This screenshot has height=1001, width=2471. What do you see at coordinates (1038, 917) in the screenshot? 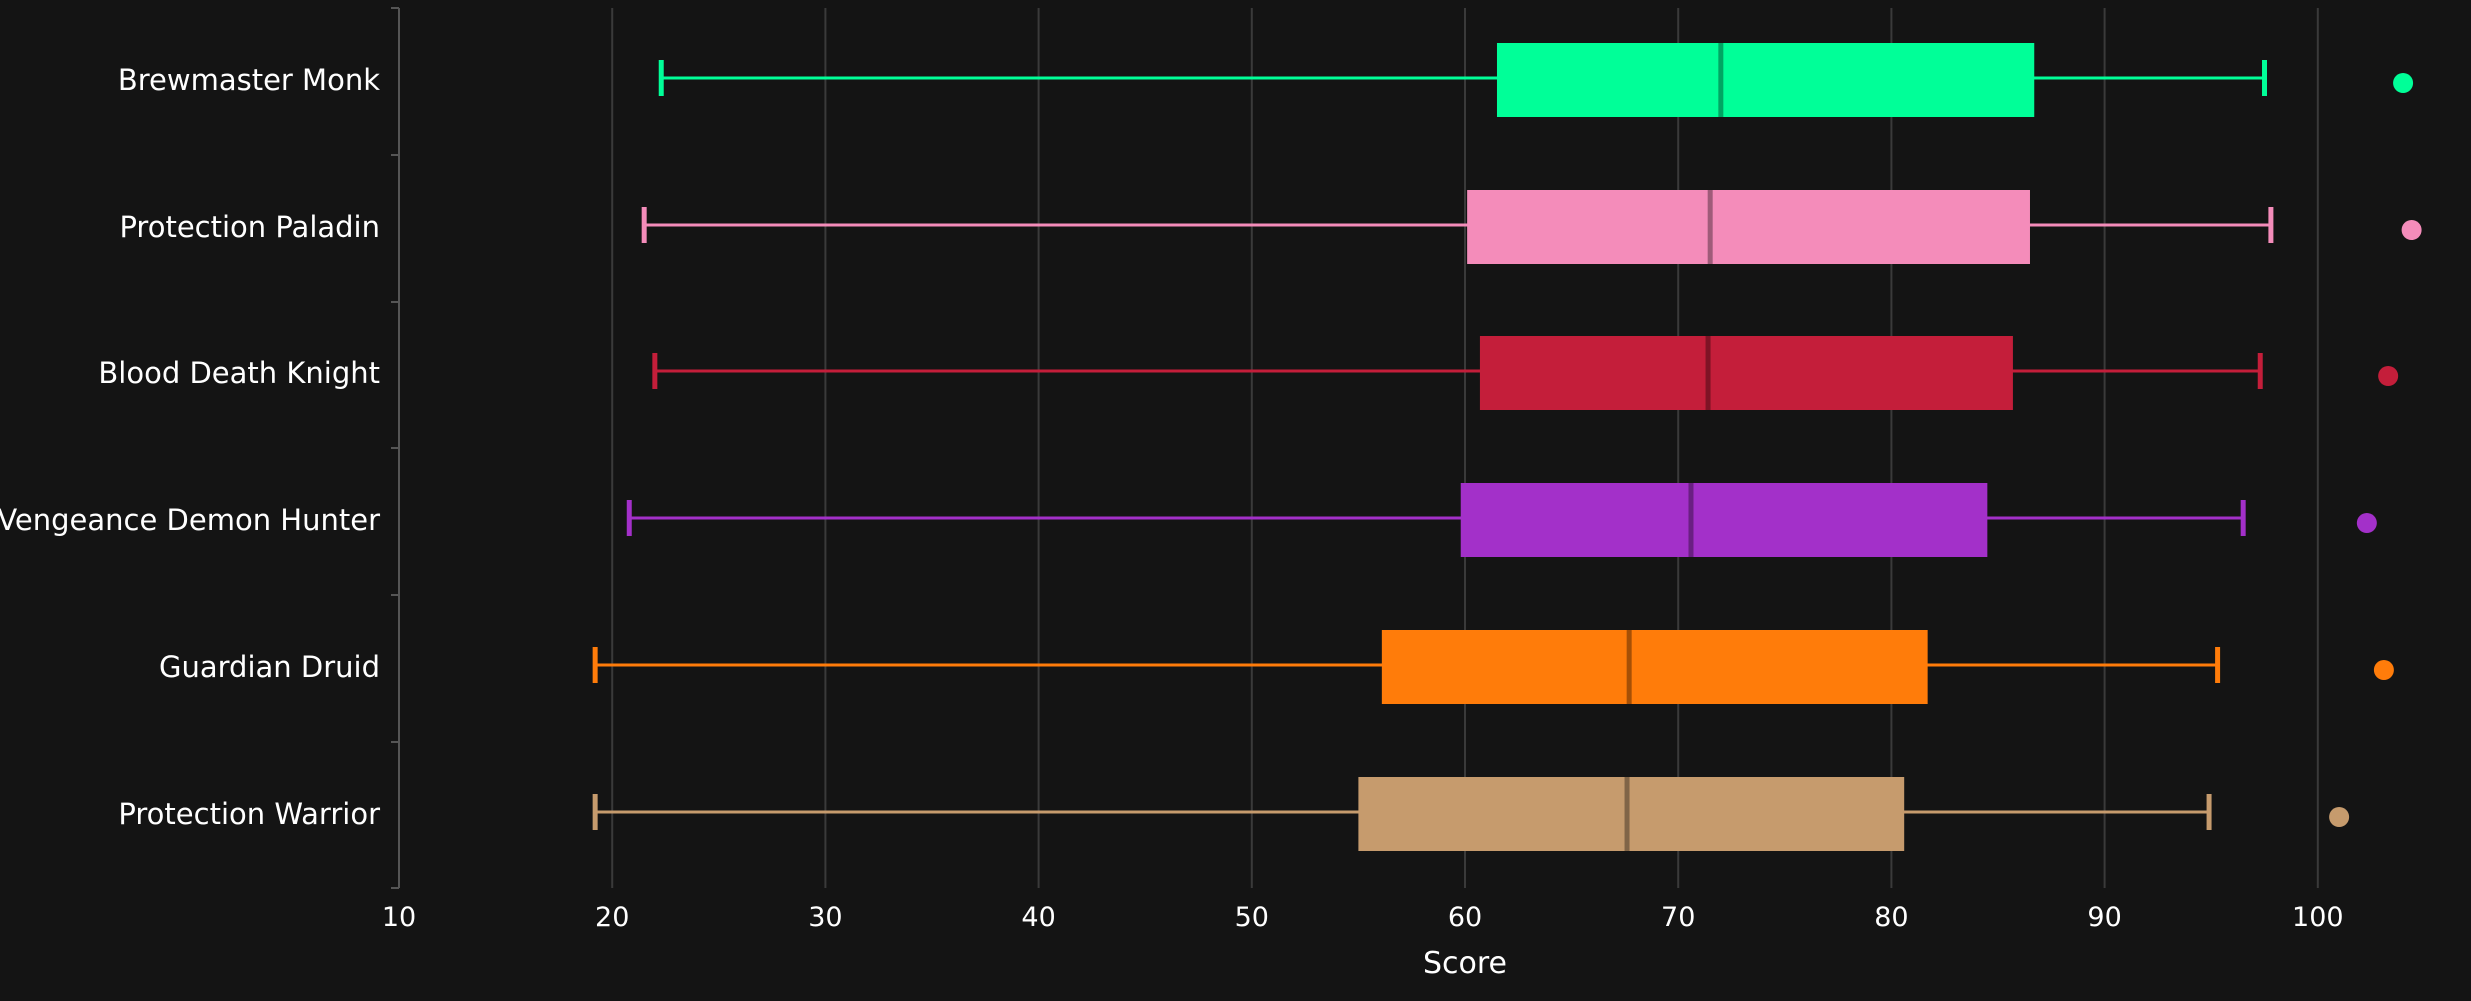
I see `x-tick-label: 40` at bounding box center [1038, 917].